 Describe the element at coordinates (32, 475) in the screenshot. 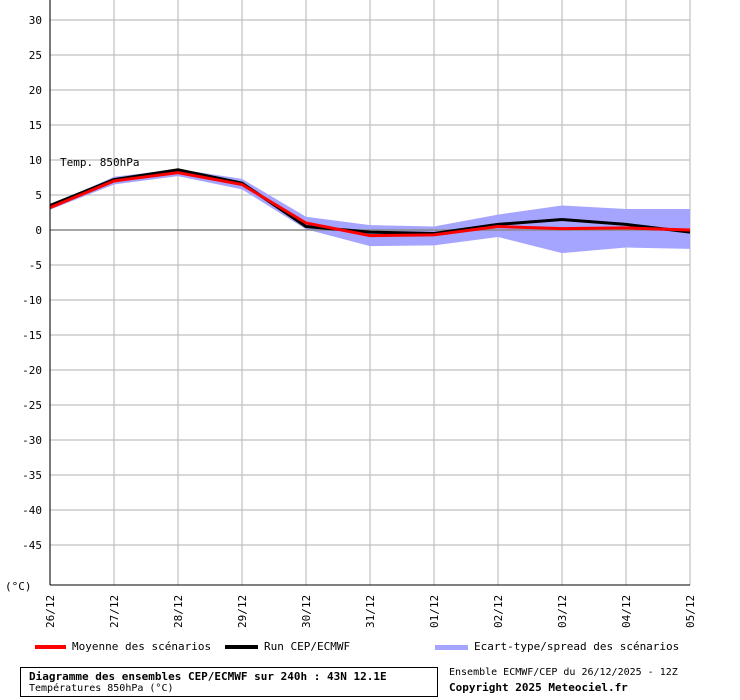

I see `y-tick-label: -35` at that location.